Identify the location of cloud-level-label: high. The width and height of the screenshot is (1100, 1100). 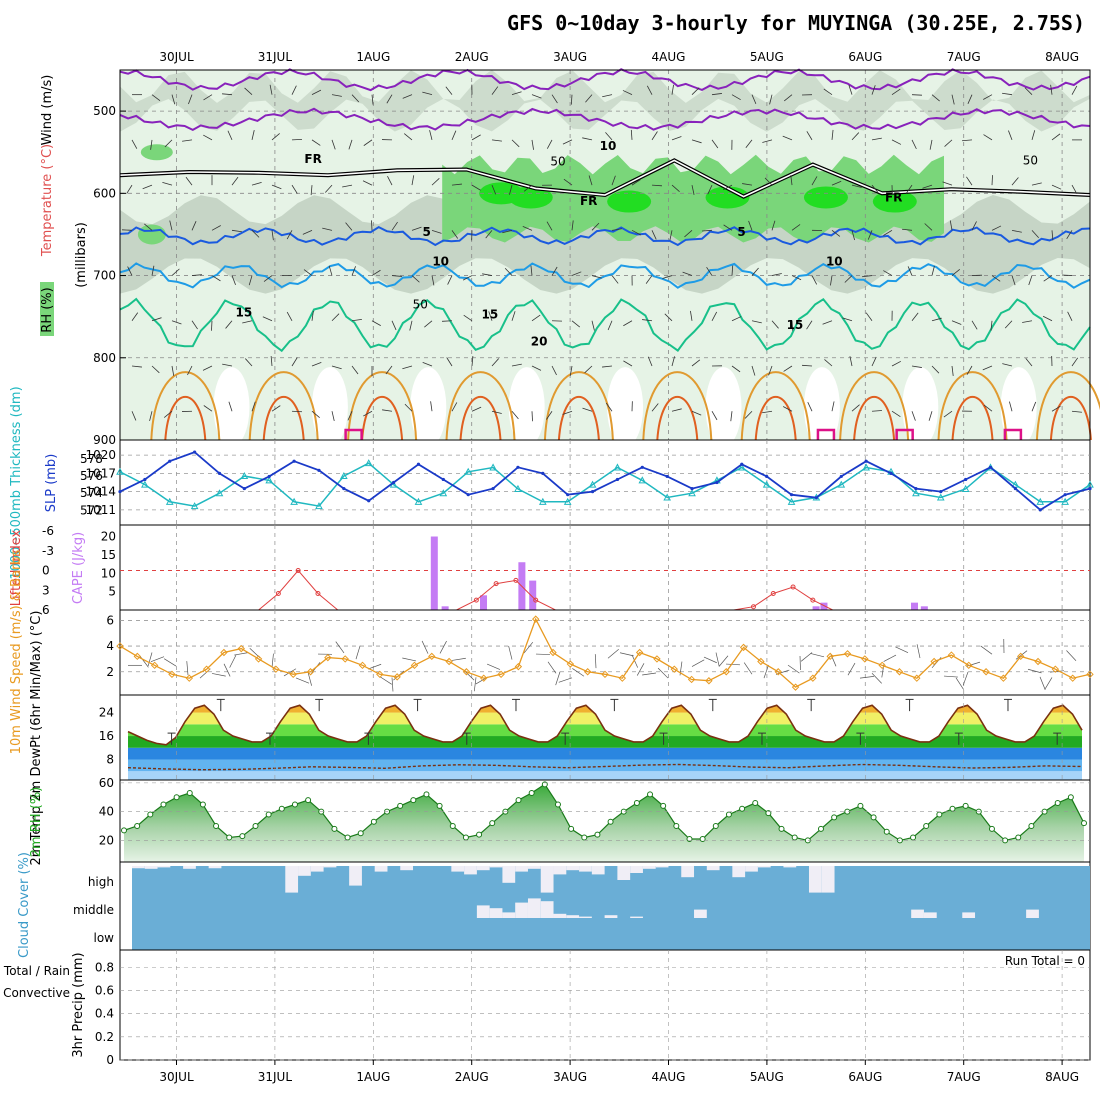
(101, 882).